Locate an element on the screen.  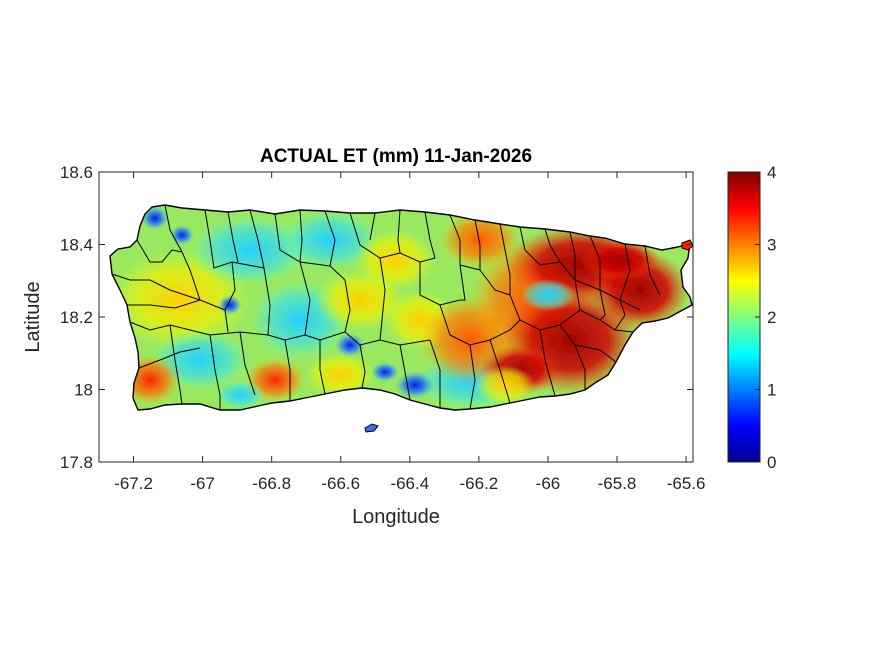
colorbar-tick-label: 4 is located at coordinates (771, 172).